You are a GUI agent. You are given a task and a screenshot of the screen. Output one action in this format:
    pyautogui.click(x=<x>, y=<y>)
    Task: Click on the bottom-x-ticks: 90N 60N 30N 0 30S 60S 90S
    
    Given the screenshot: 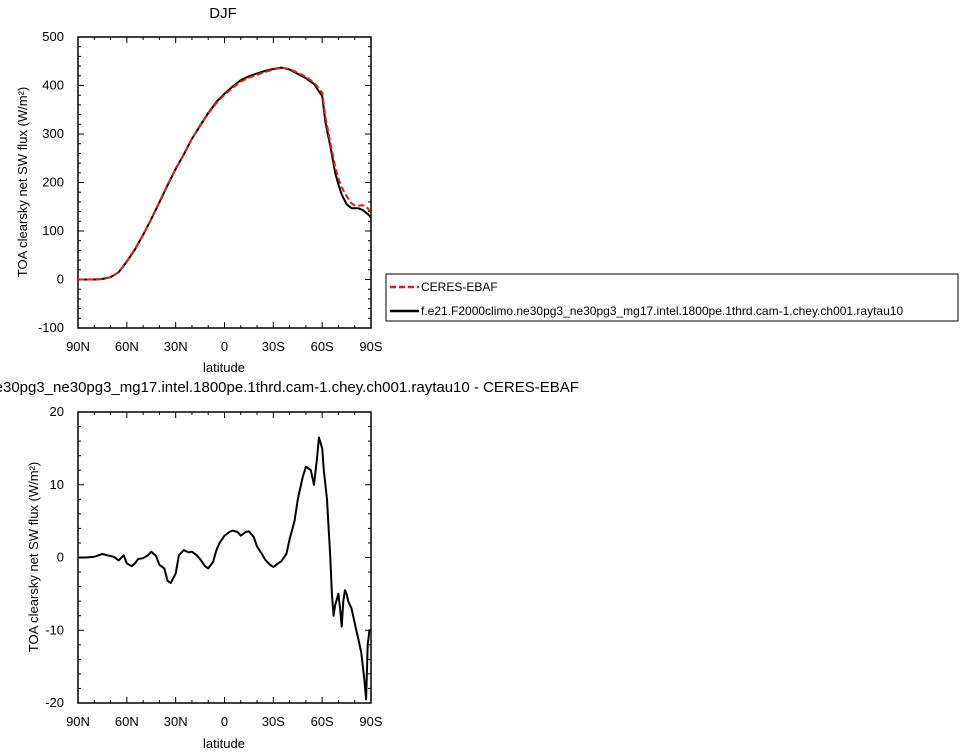 What is the action you would take?
    pyautogui.click(x=224, y=570)
    